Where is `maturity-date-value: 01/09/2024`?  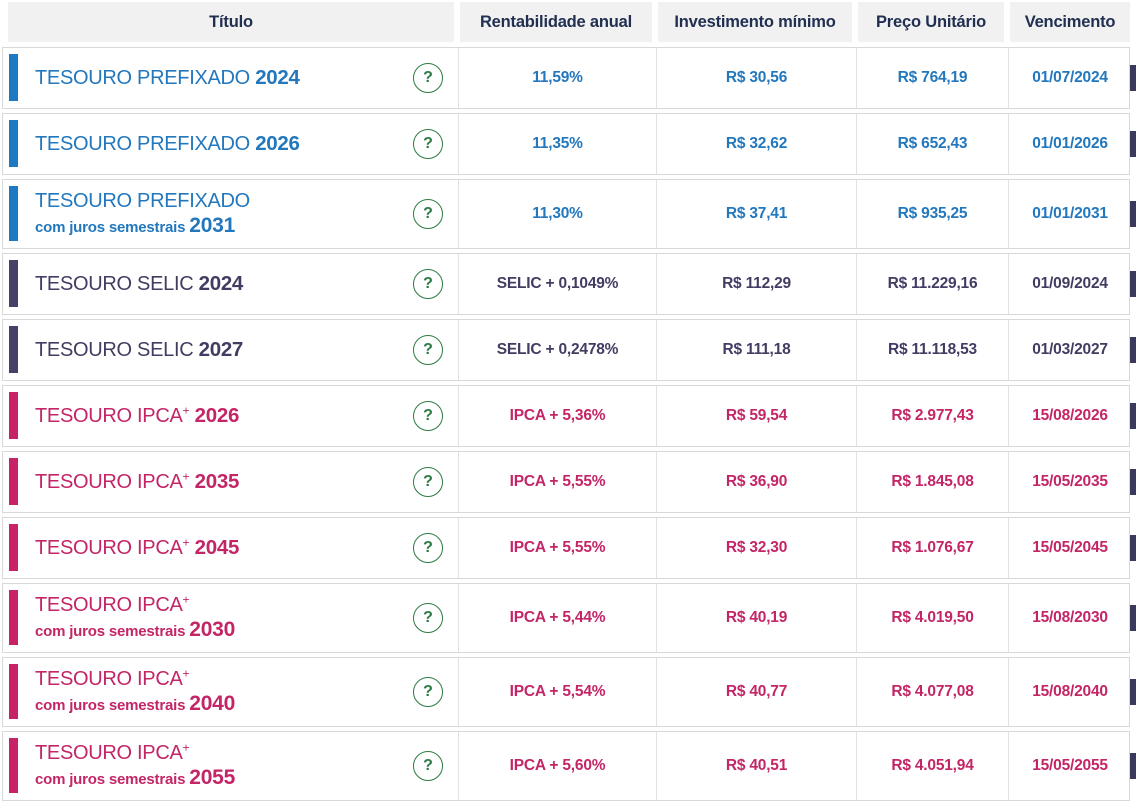 maturity-date-value: 01/09/2024 is located at coordinates (1069, 284).